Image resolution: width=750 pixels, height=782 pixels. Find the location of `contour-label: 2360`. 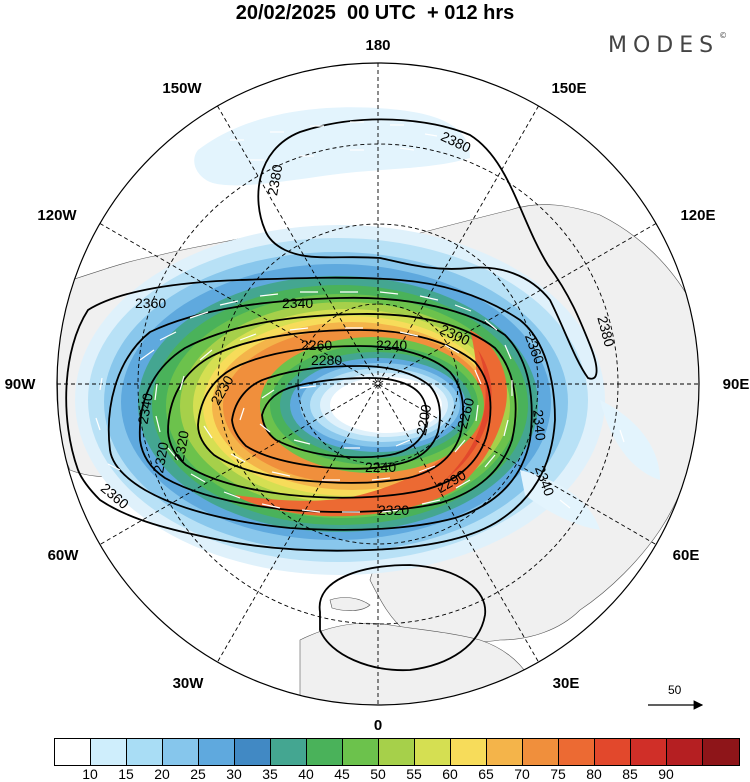

contour-label: 2360 is located at coordinates (150, 303).